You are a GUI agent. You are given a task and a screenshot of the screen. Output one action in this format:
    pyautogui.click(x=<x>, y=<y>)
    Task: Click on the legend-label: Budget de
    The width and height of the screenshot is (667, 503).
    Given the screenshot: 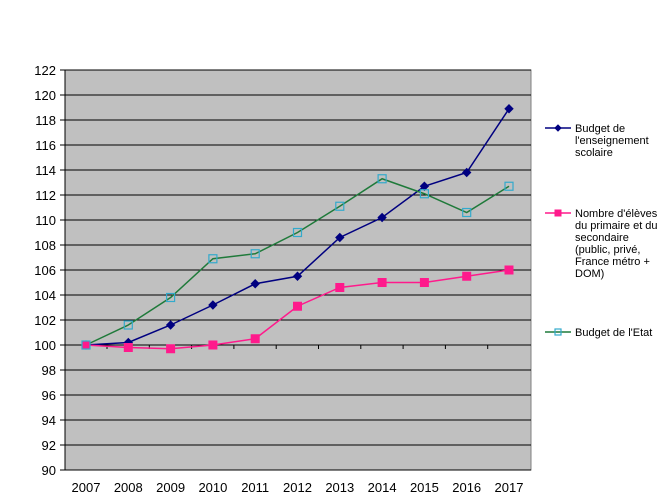 What is the action you would take?
    pyautogui.click(x=600, y=129)
    